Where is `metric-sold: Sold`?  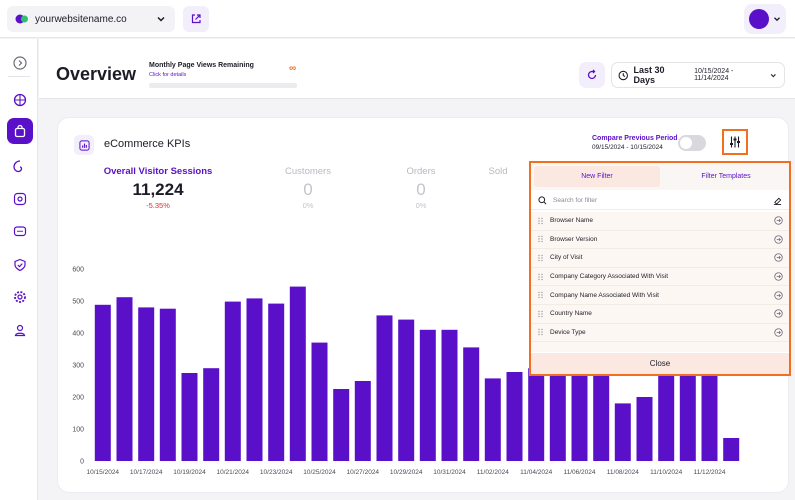
metric-sold: Sold is located at coordinates (498, 171).